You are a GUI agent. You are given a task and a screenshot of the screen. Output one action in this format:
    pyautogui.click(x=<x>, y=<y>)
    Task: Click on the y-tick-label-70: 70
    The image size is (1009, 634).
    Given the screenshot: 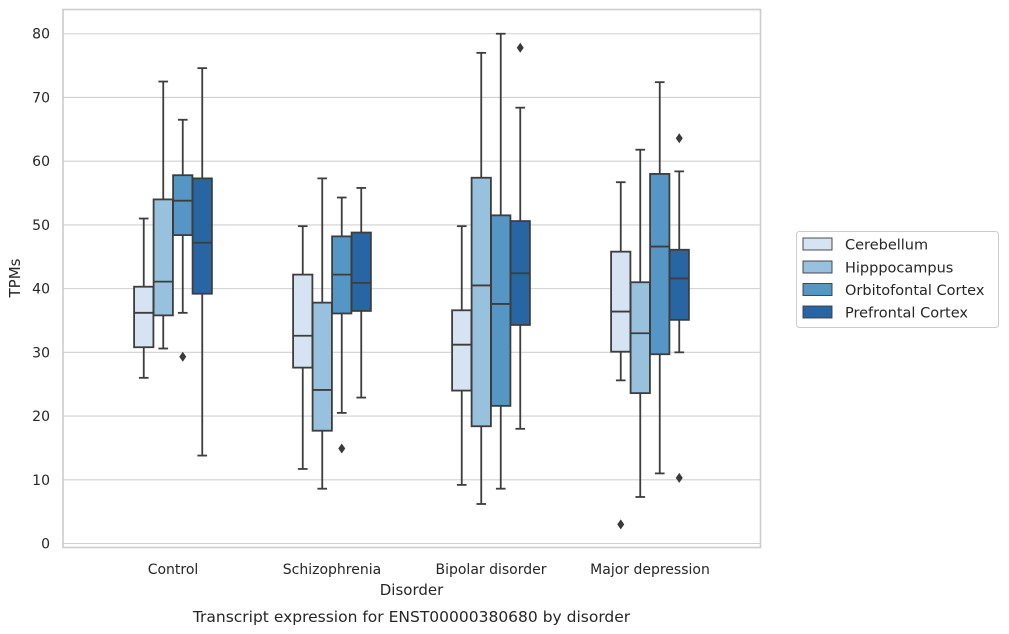 What is the action you would take?
    pyautogui.click(x=41, y=98)
    